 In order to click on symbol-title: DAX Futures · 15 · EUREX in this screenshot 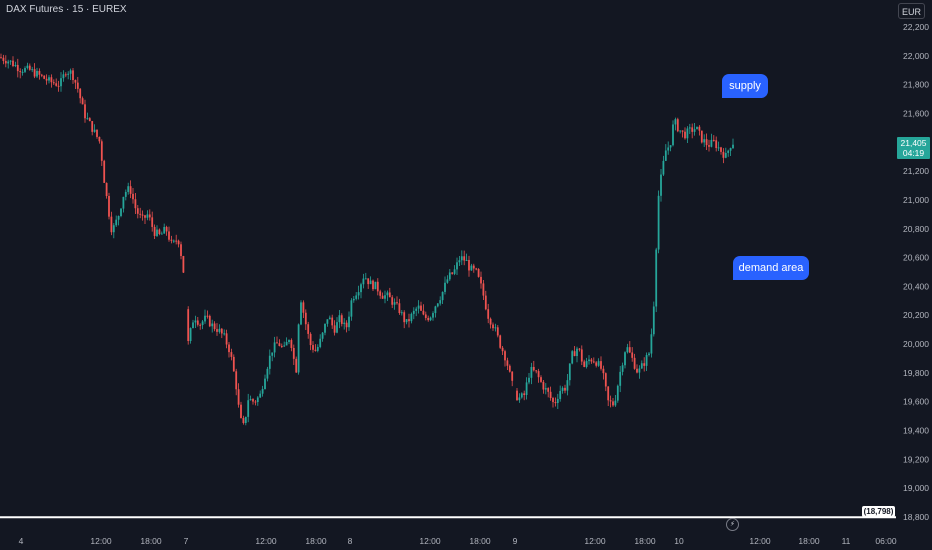, I will do `click(66, 9)`.